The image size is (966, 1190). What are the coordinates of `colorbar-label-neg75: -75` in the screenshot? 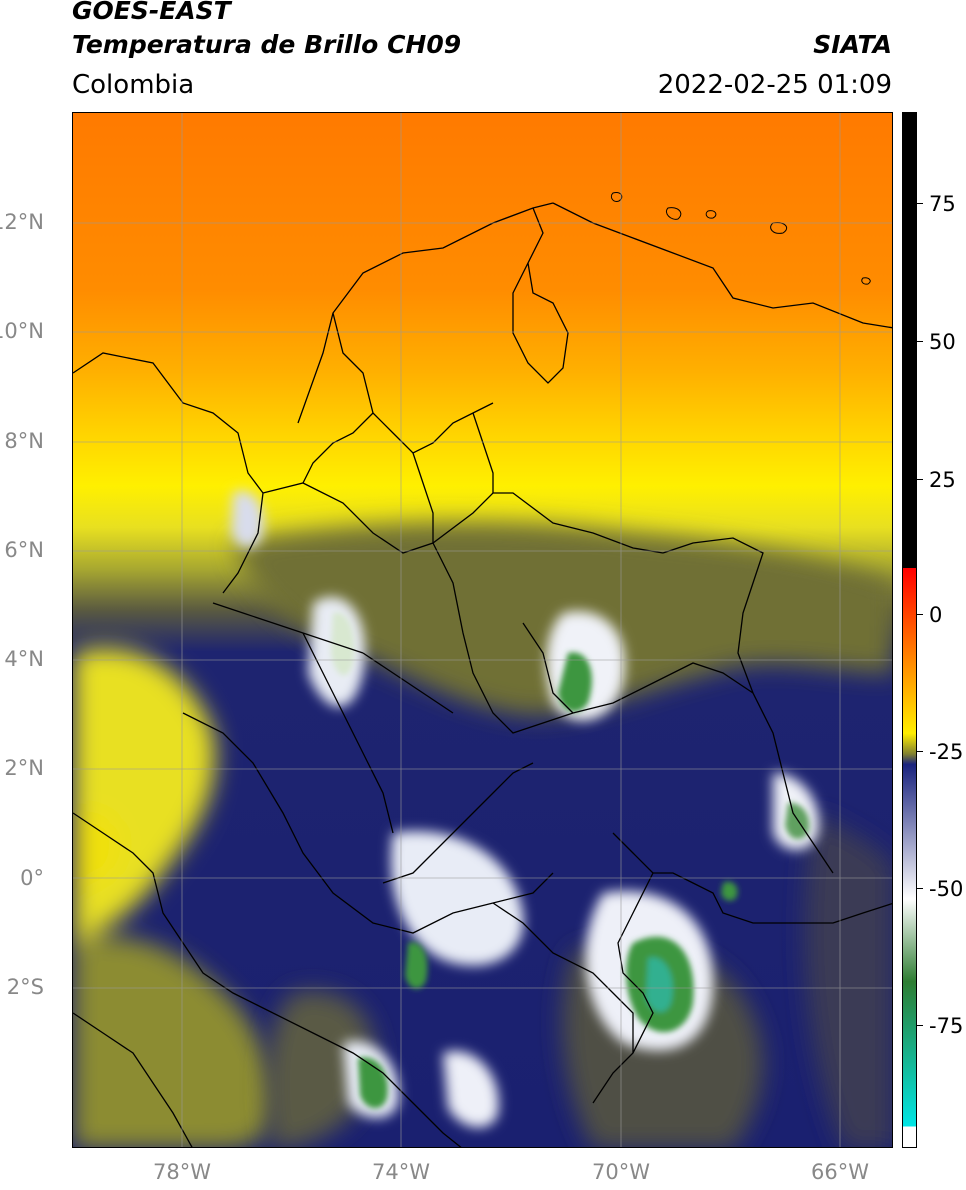 It's located at (946, 1026).